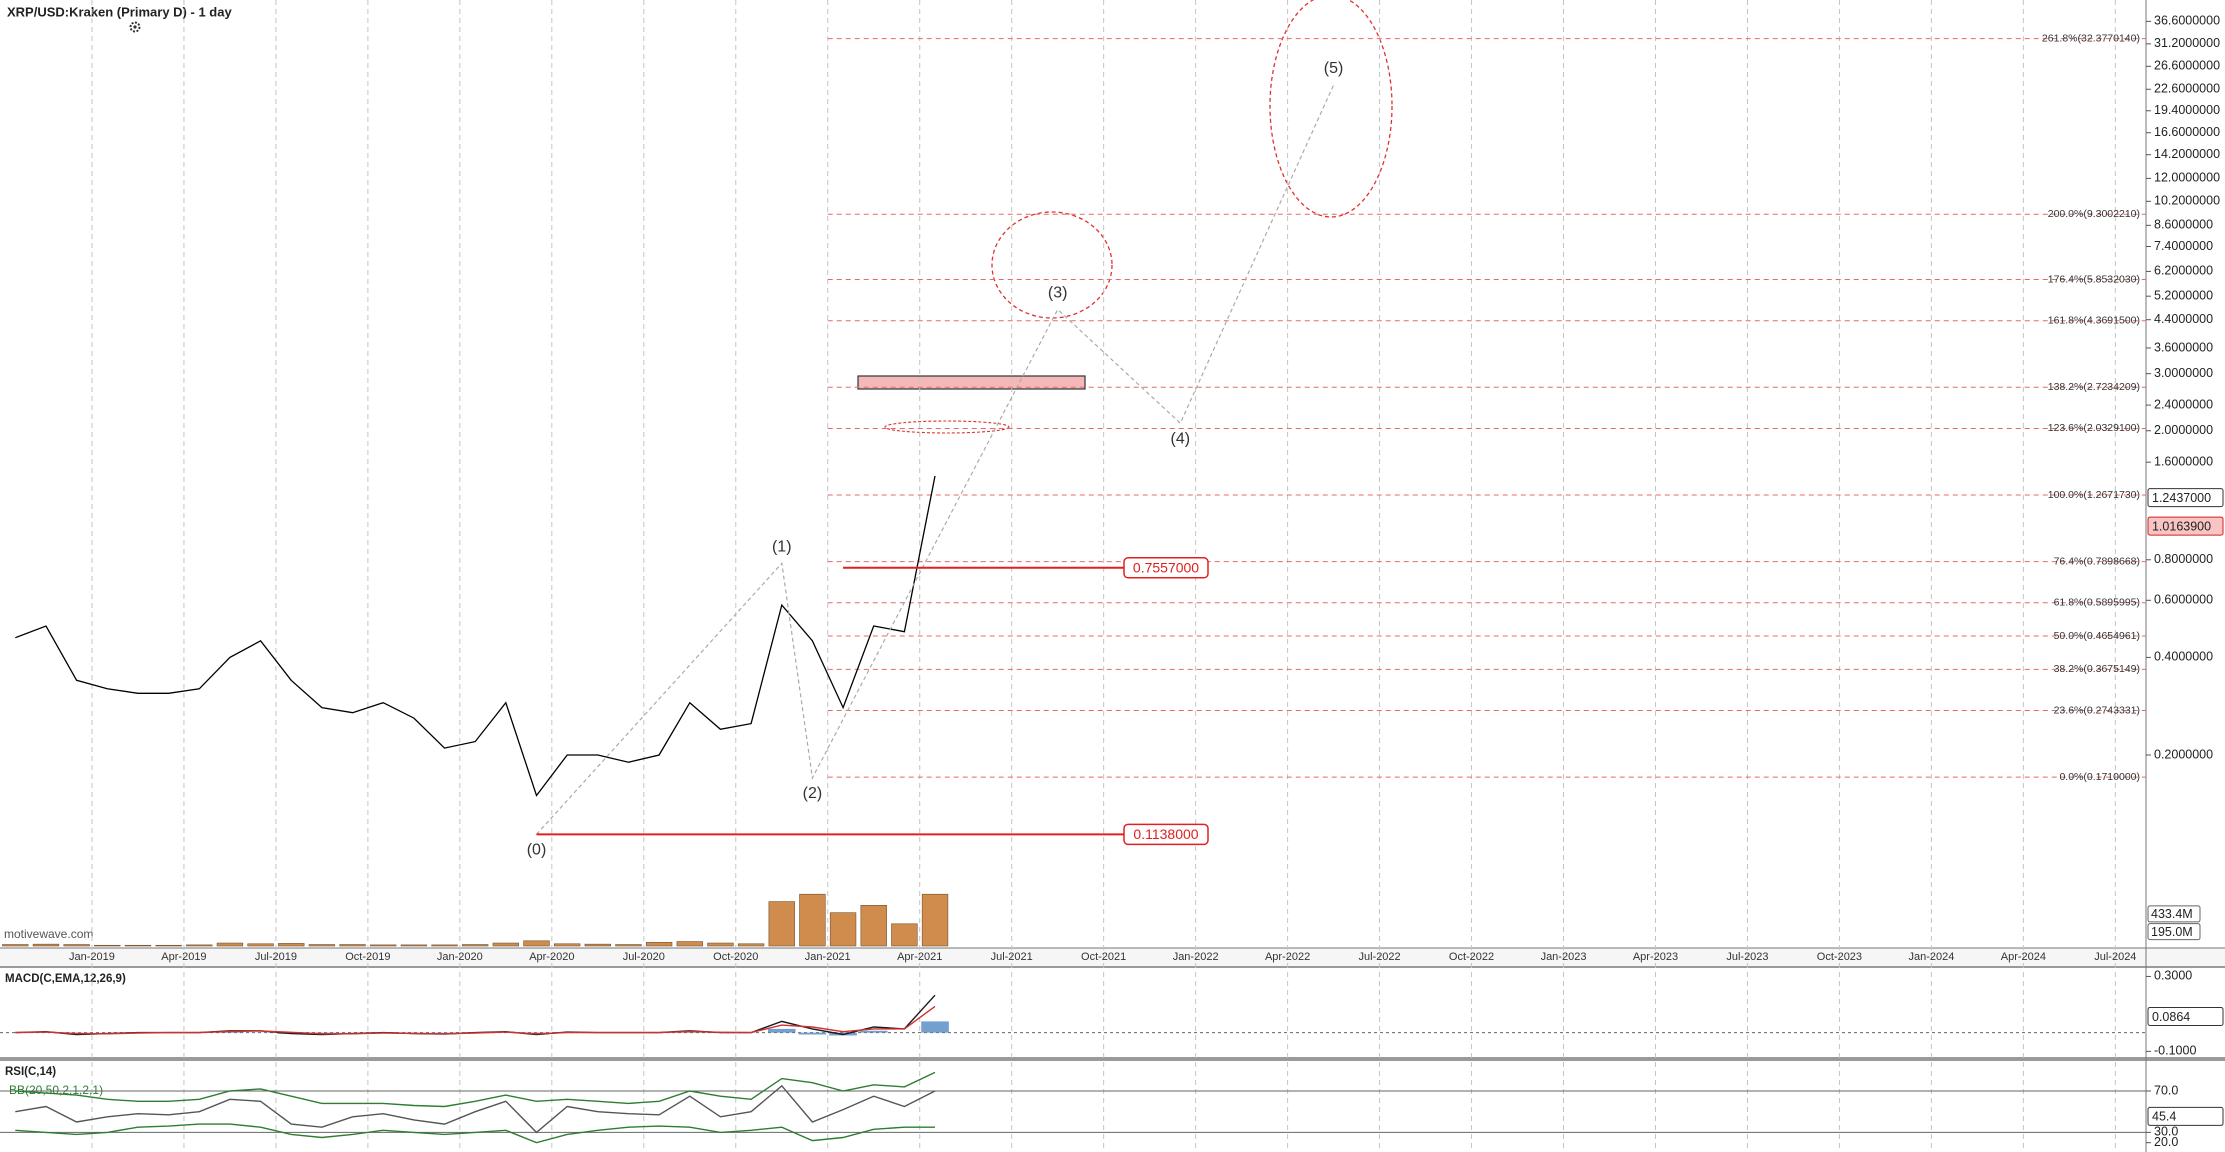 This screenshot has width=2225, height=1152. What do you see at coordinates (2187, 89) in the screenshot?
I see `y-tick-label: 22.6000000` at bounding box center [2187, 89].